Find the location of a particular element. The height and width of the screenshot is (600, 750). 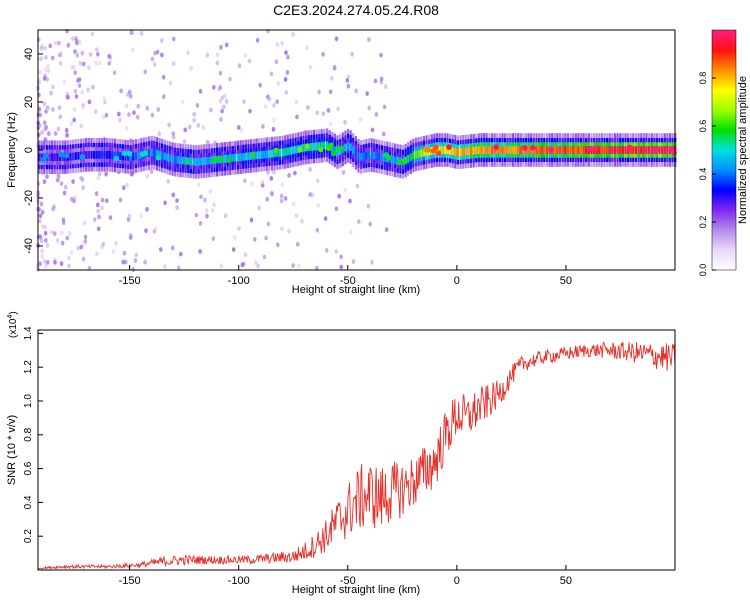

x-tick-label: -50 is located at coordinates (348, 281).